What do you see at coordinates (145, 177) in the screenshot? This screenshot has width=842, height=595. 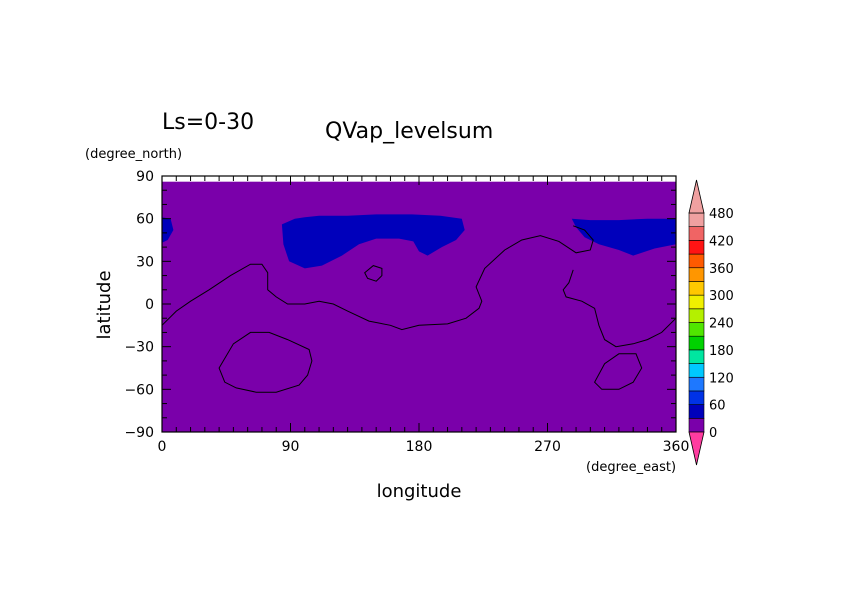 I see `y-tick-label: 90` at bounding box center [145, 177].